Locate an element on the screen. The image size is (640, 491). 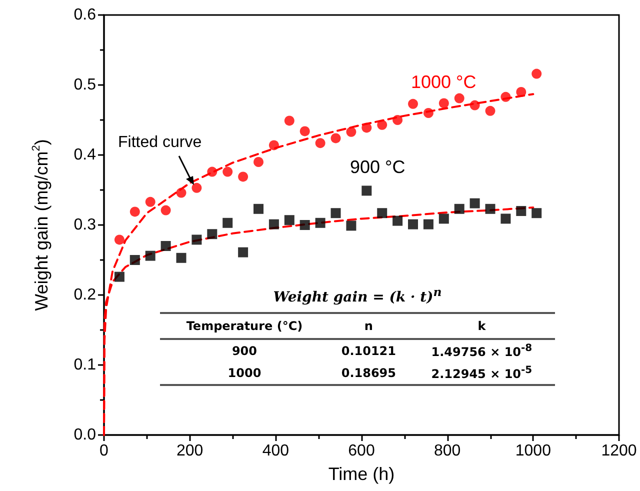
y-tick-label: 0.5 is located at coordinates (85, 85).